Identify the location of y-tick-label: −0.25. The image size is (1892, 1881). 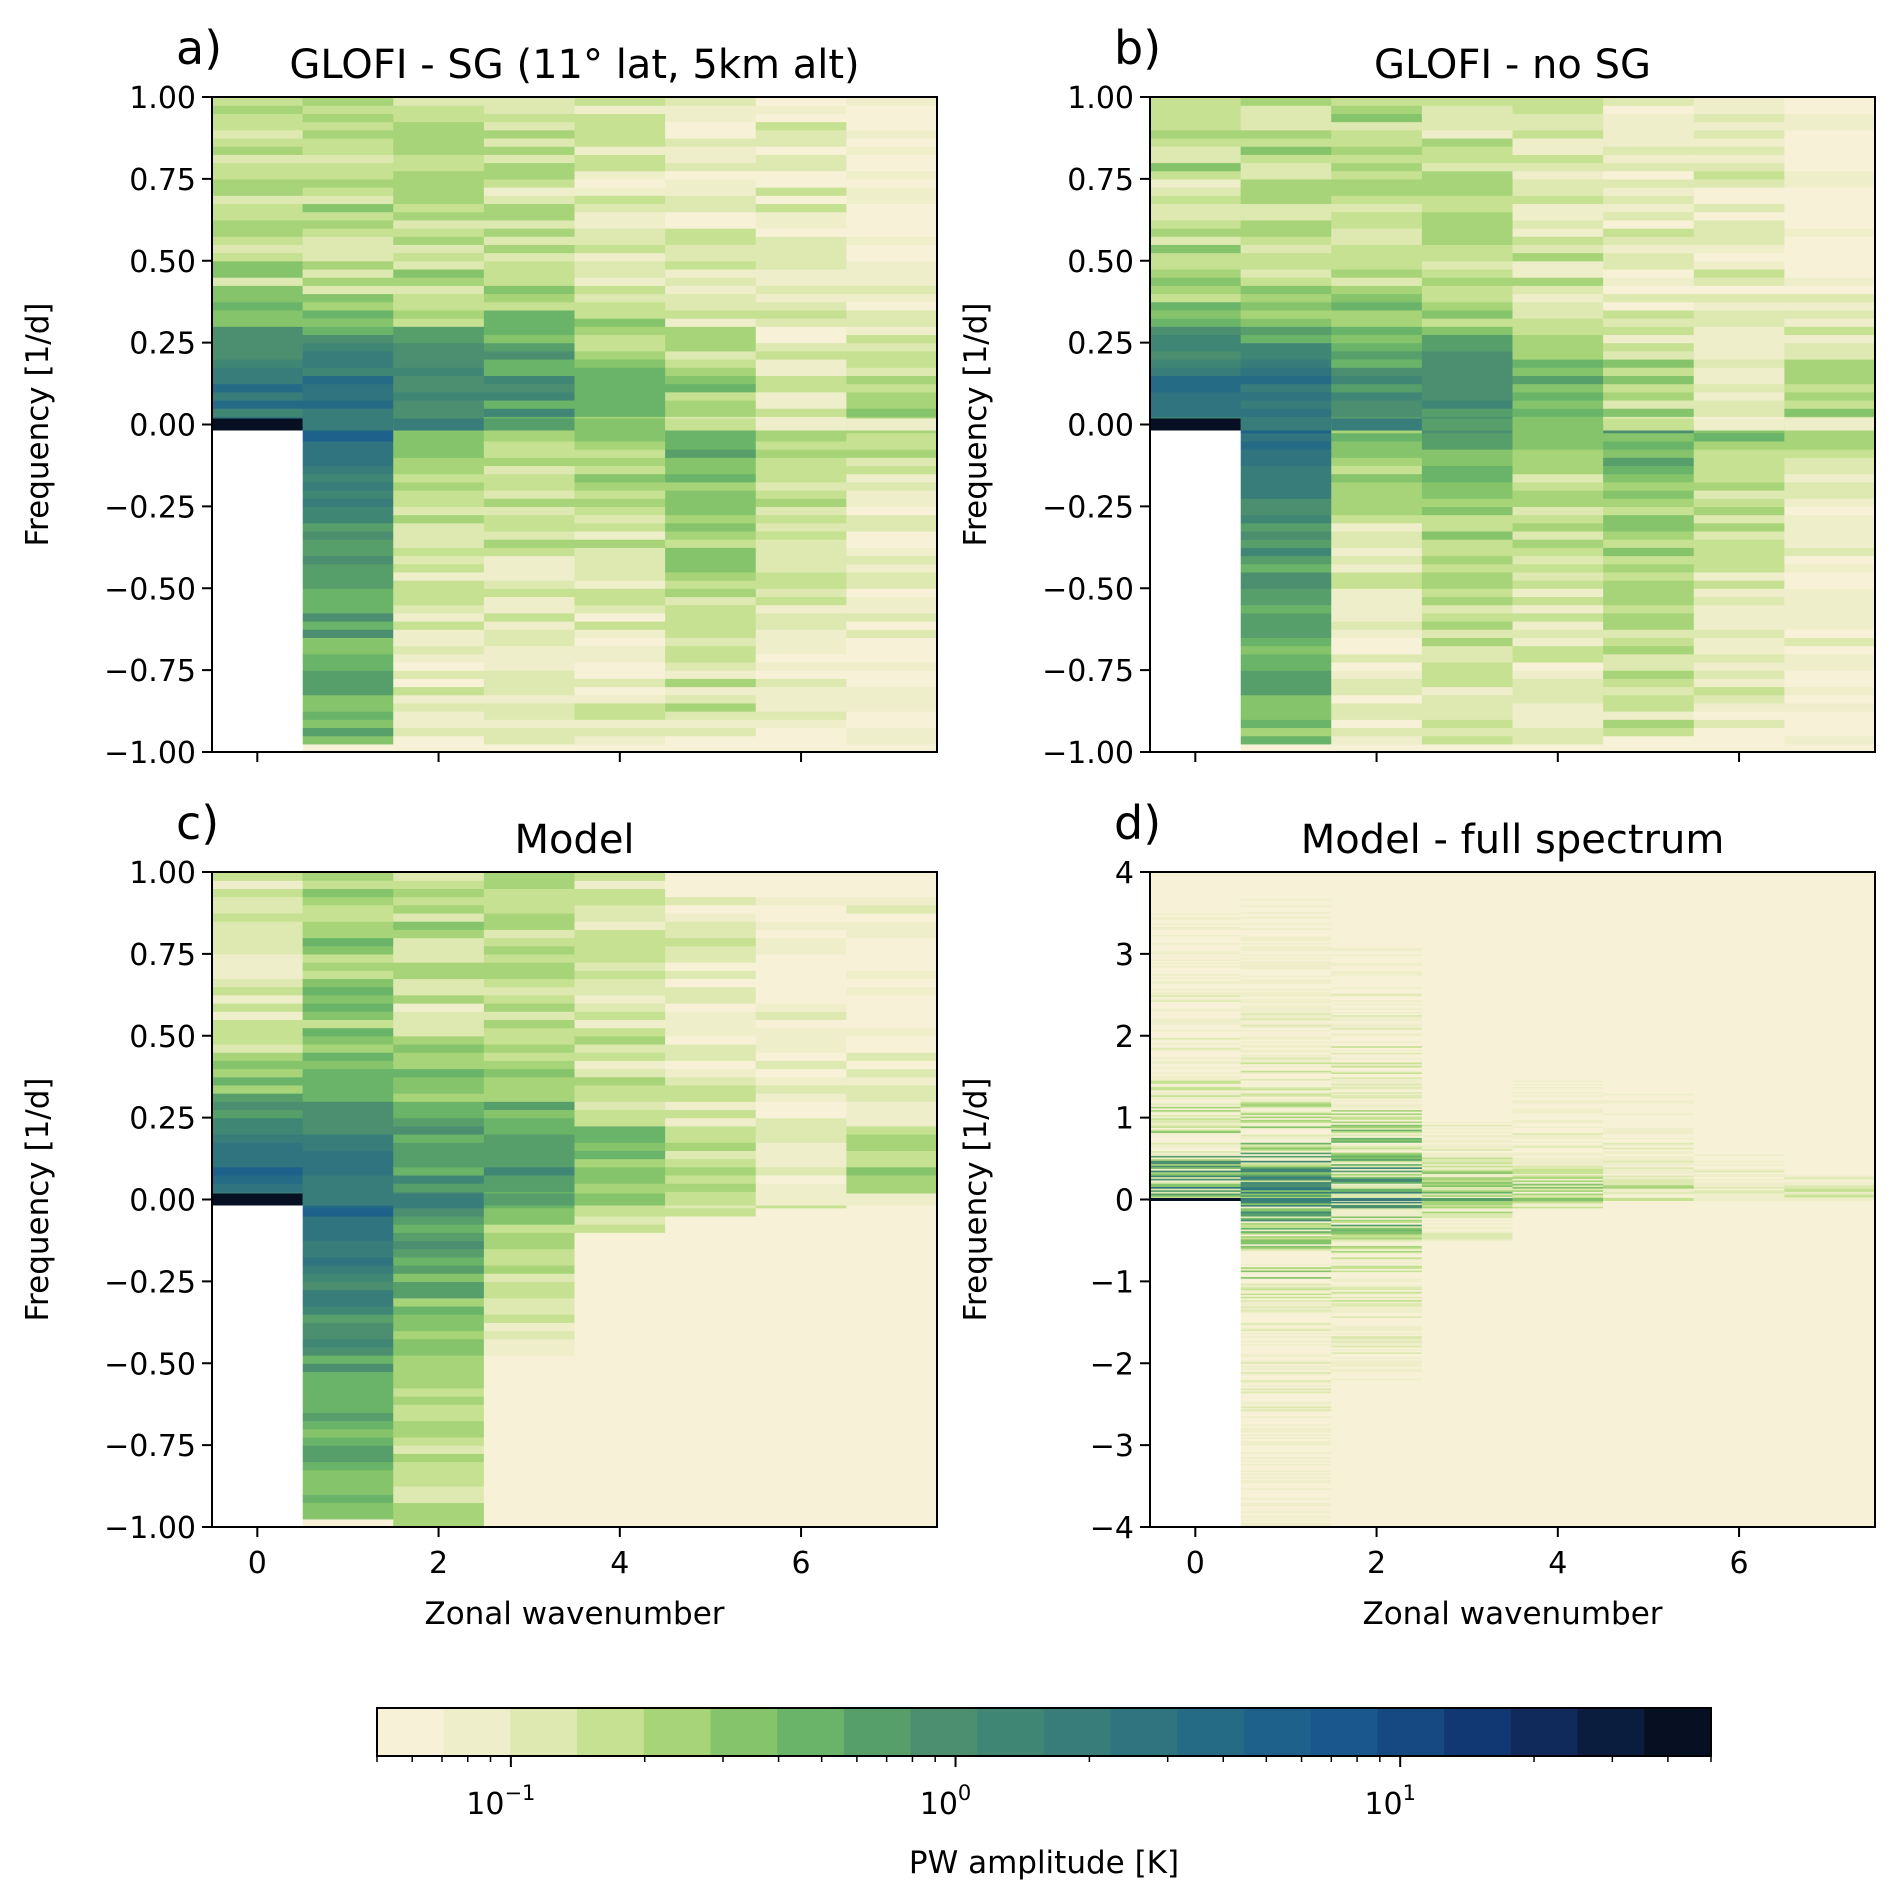
(1088, 507).